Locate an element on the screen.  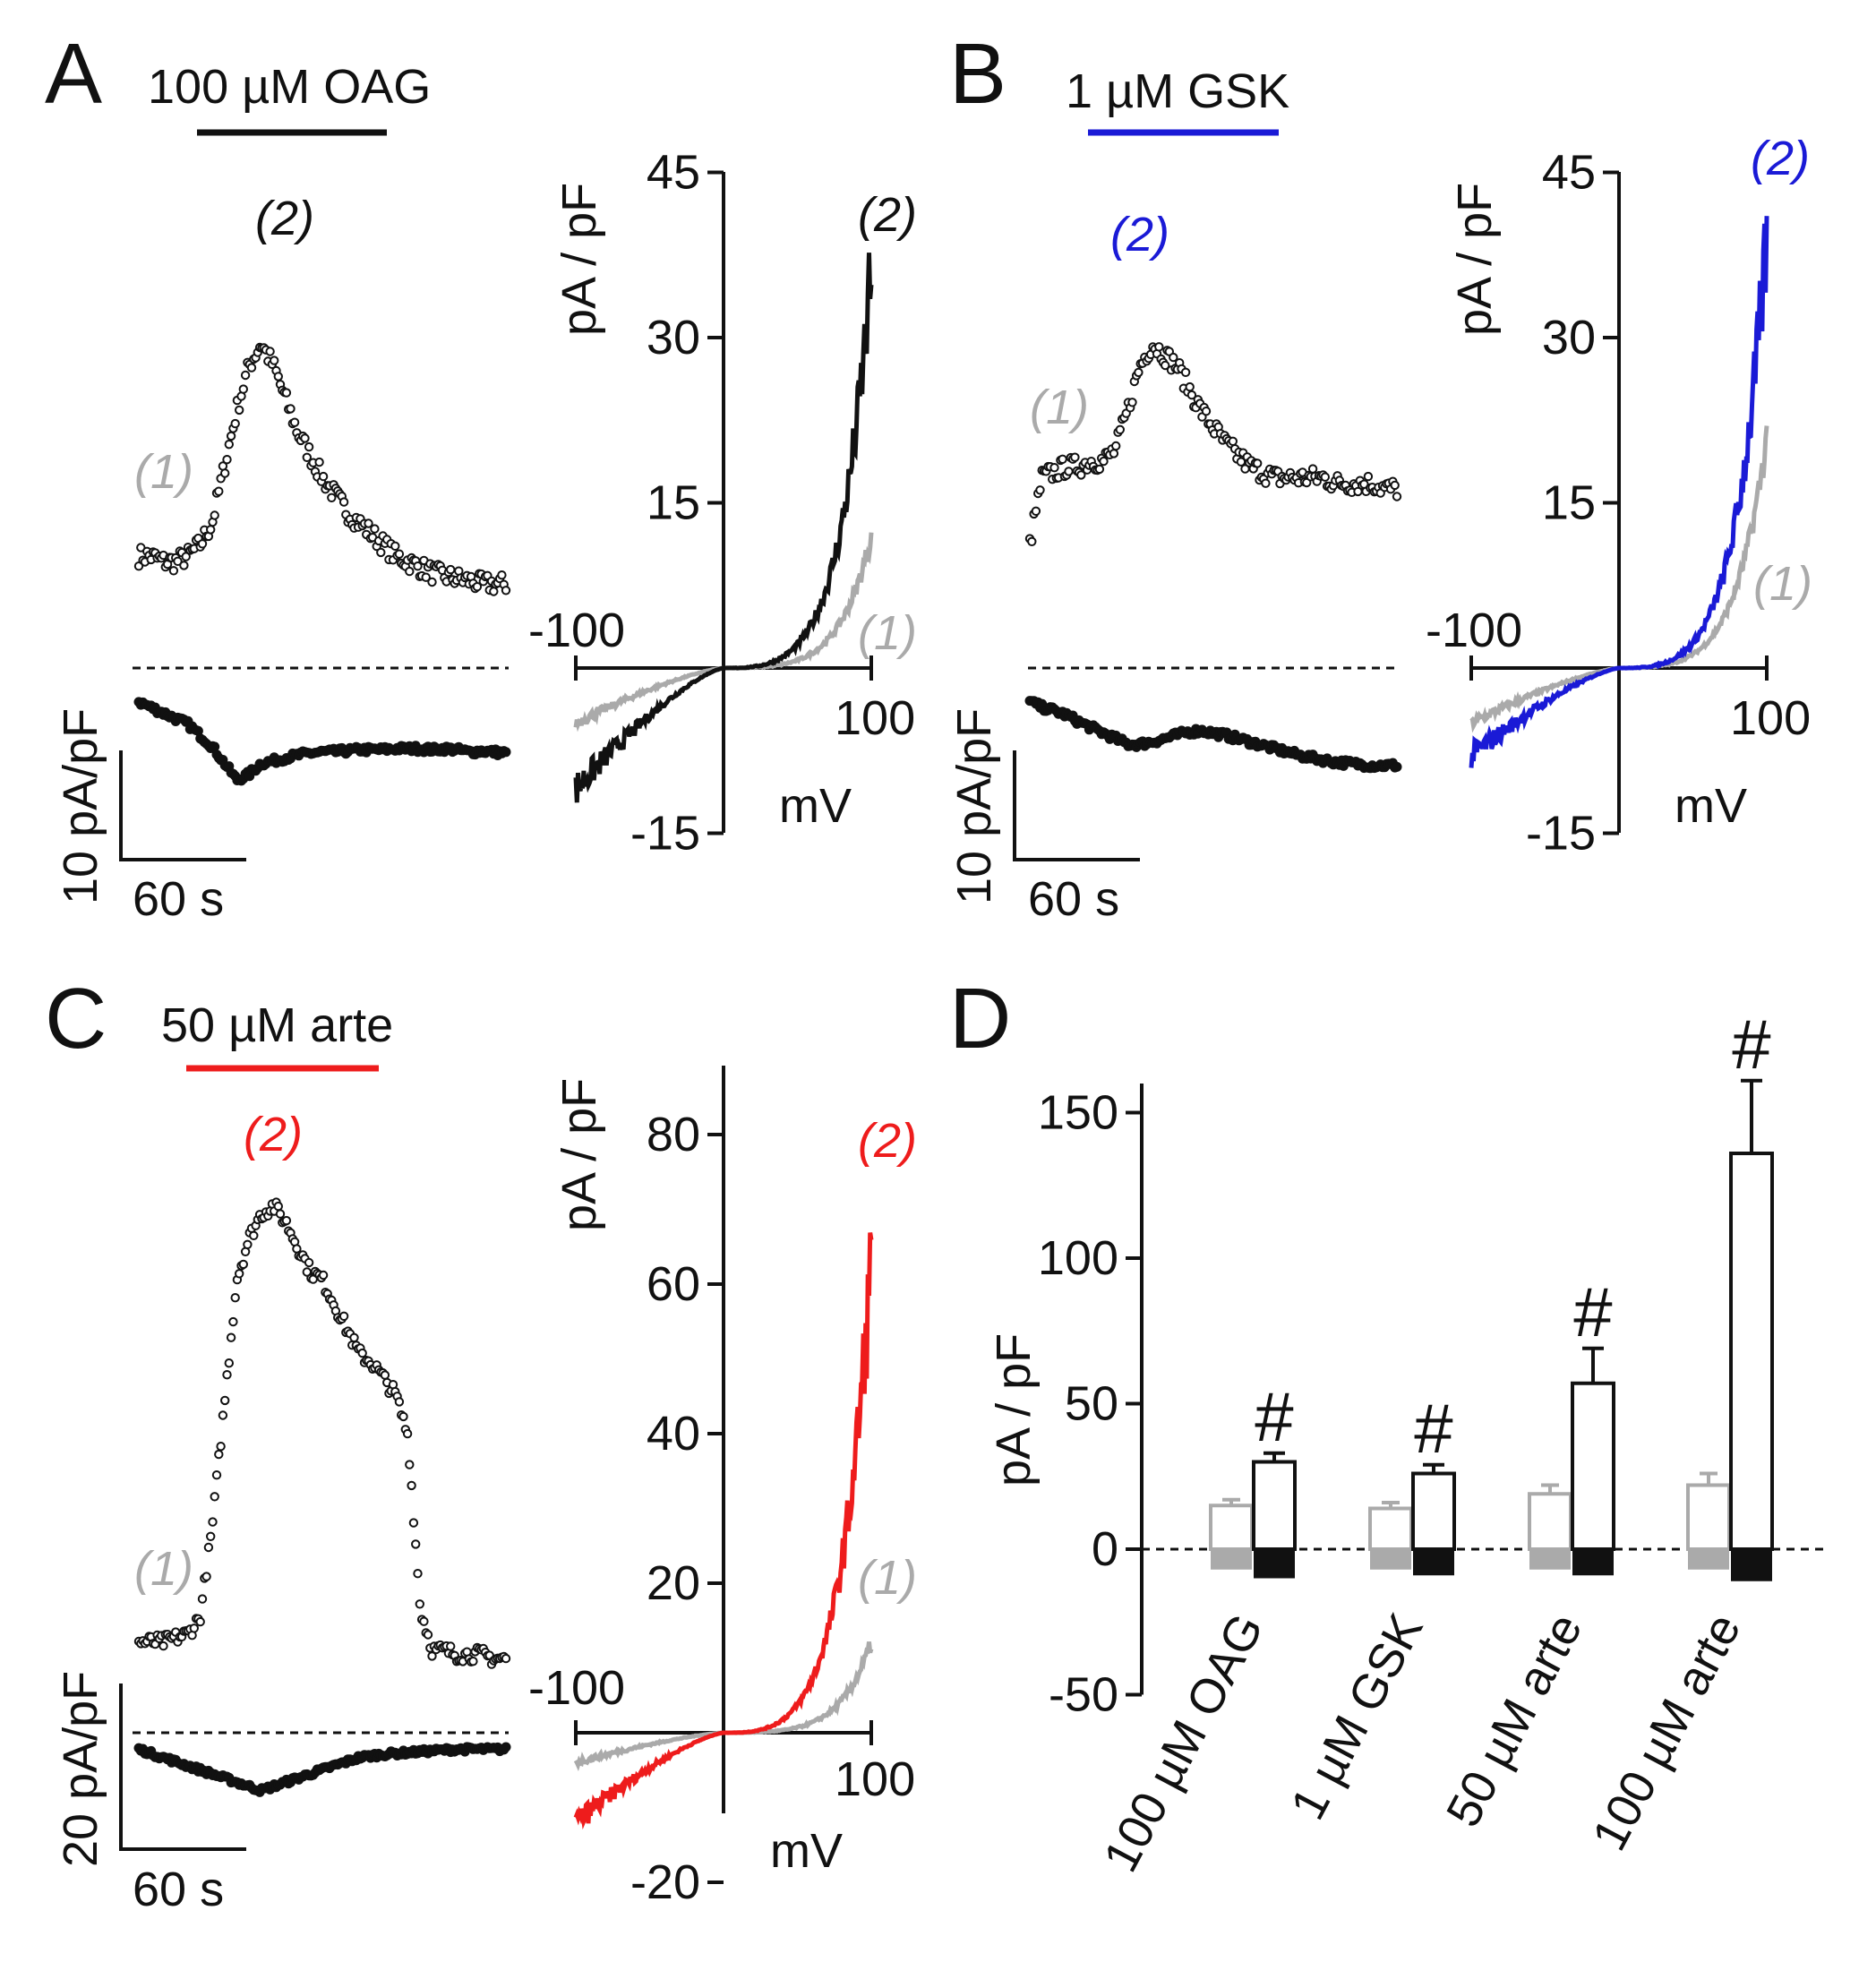
bar-category-label: 50 µM arte is located at coordinates (1514, 1720).